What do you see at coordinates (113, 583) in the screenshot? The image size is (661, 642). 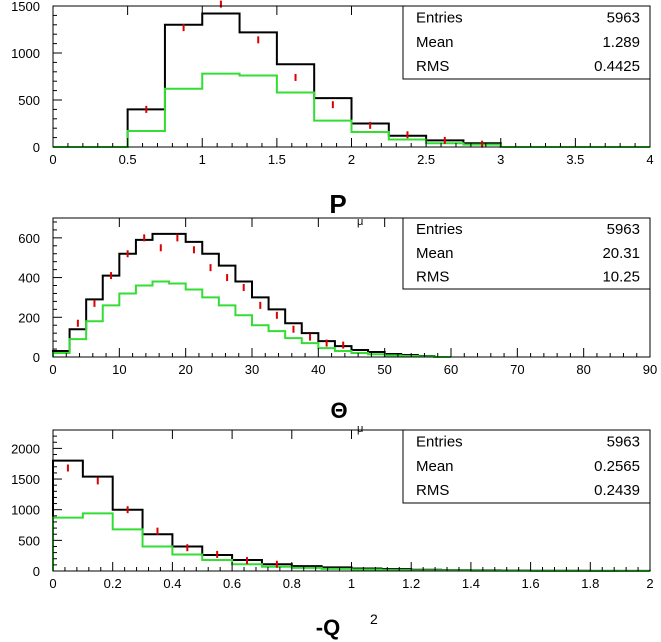 I see `x-tick-label: 0.2` at bounding box center [113, 583].